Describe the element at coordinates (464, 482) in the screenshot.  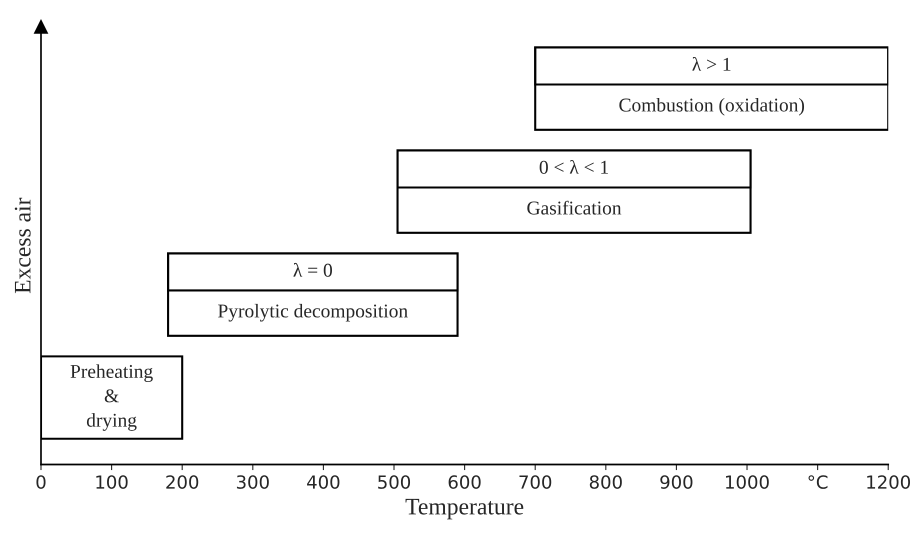
I see `x-tick-label: 600` at that location.